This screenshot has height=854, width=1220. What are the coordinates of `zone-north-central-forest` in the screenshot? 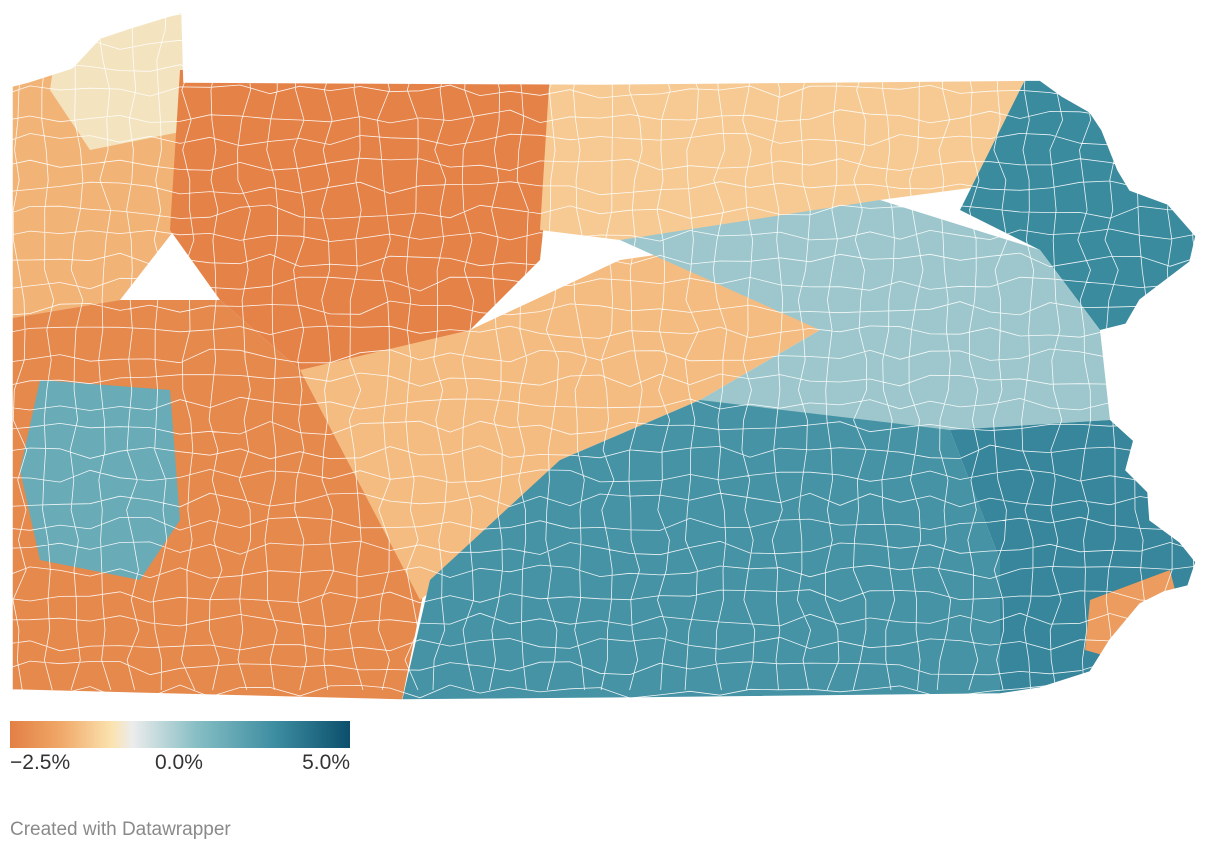 It's located at (365, 225).